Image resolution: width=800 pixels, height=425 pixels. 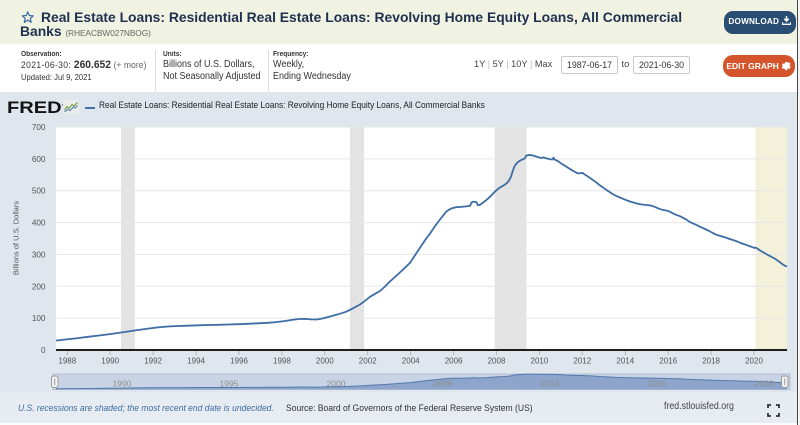 I want to click on svg-text: 2015, so click(x=657, y=384).